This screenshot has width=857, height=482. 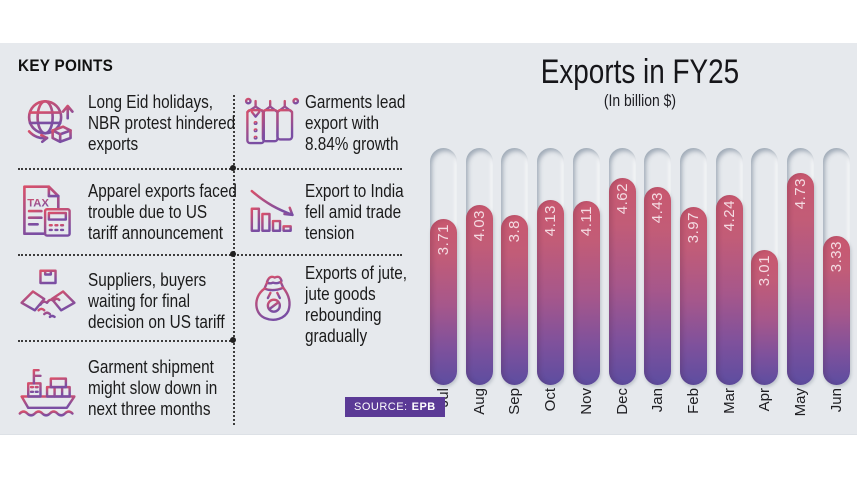 I want to click on bar-slot: 4.43, so click(x=658, y=266).